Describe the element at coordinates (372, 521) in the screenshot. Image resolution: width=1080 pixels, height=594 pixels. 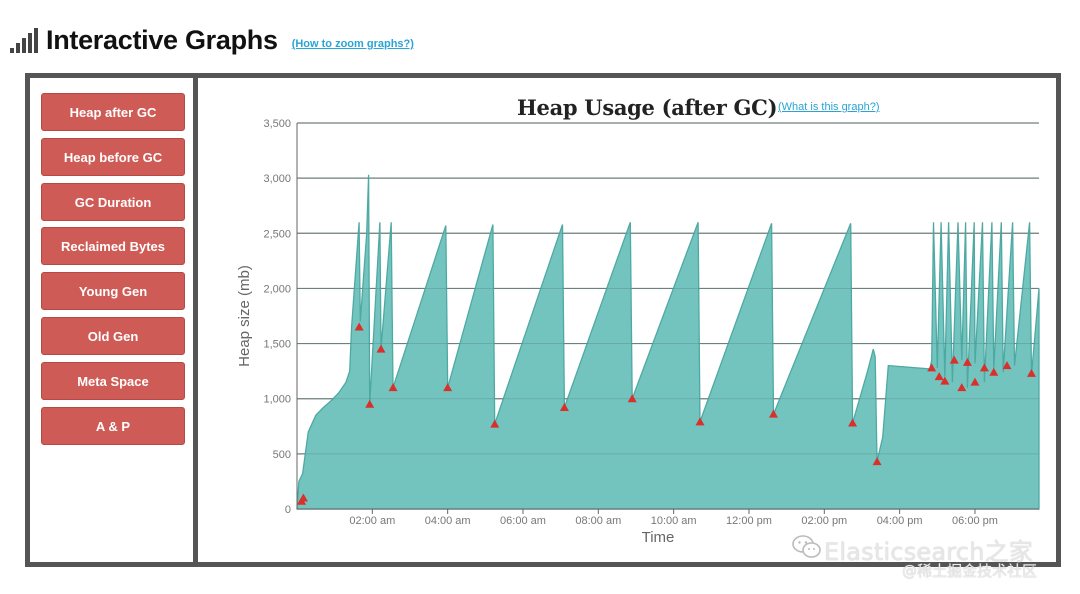
I see `x-tick-label: 02:00 am` at that location.